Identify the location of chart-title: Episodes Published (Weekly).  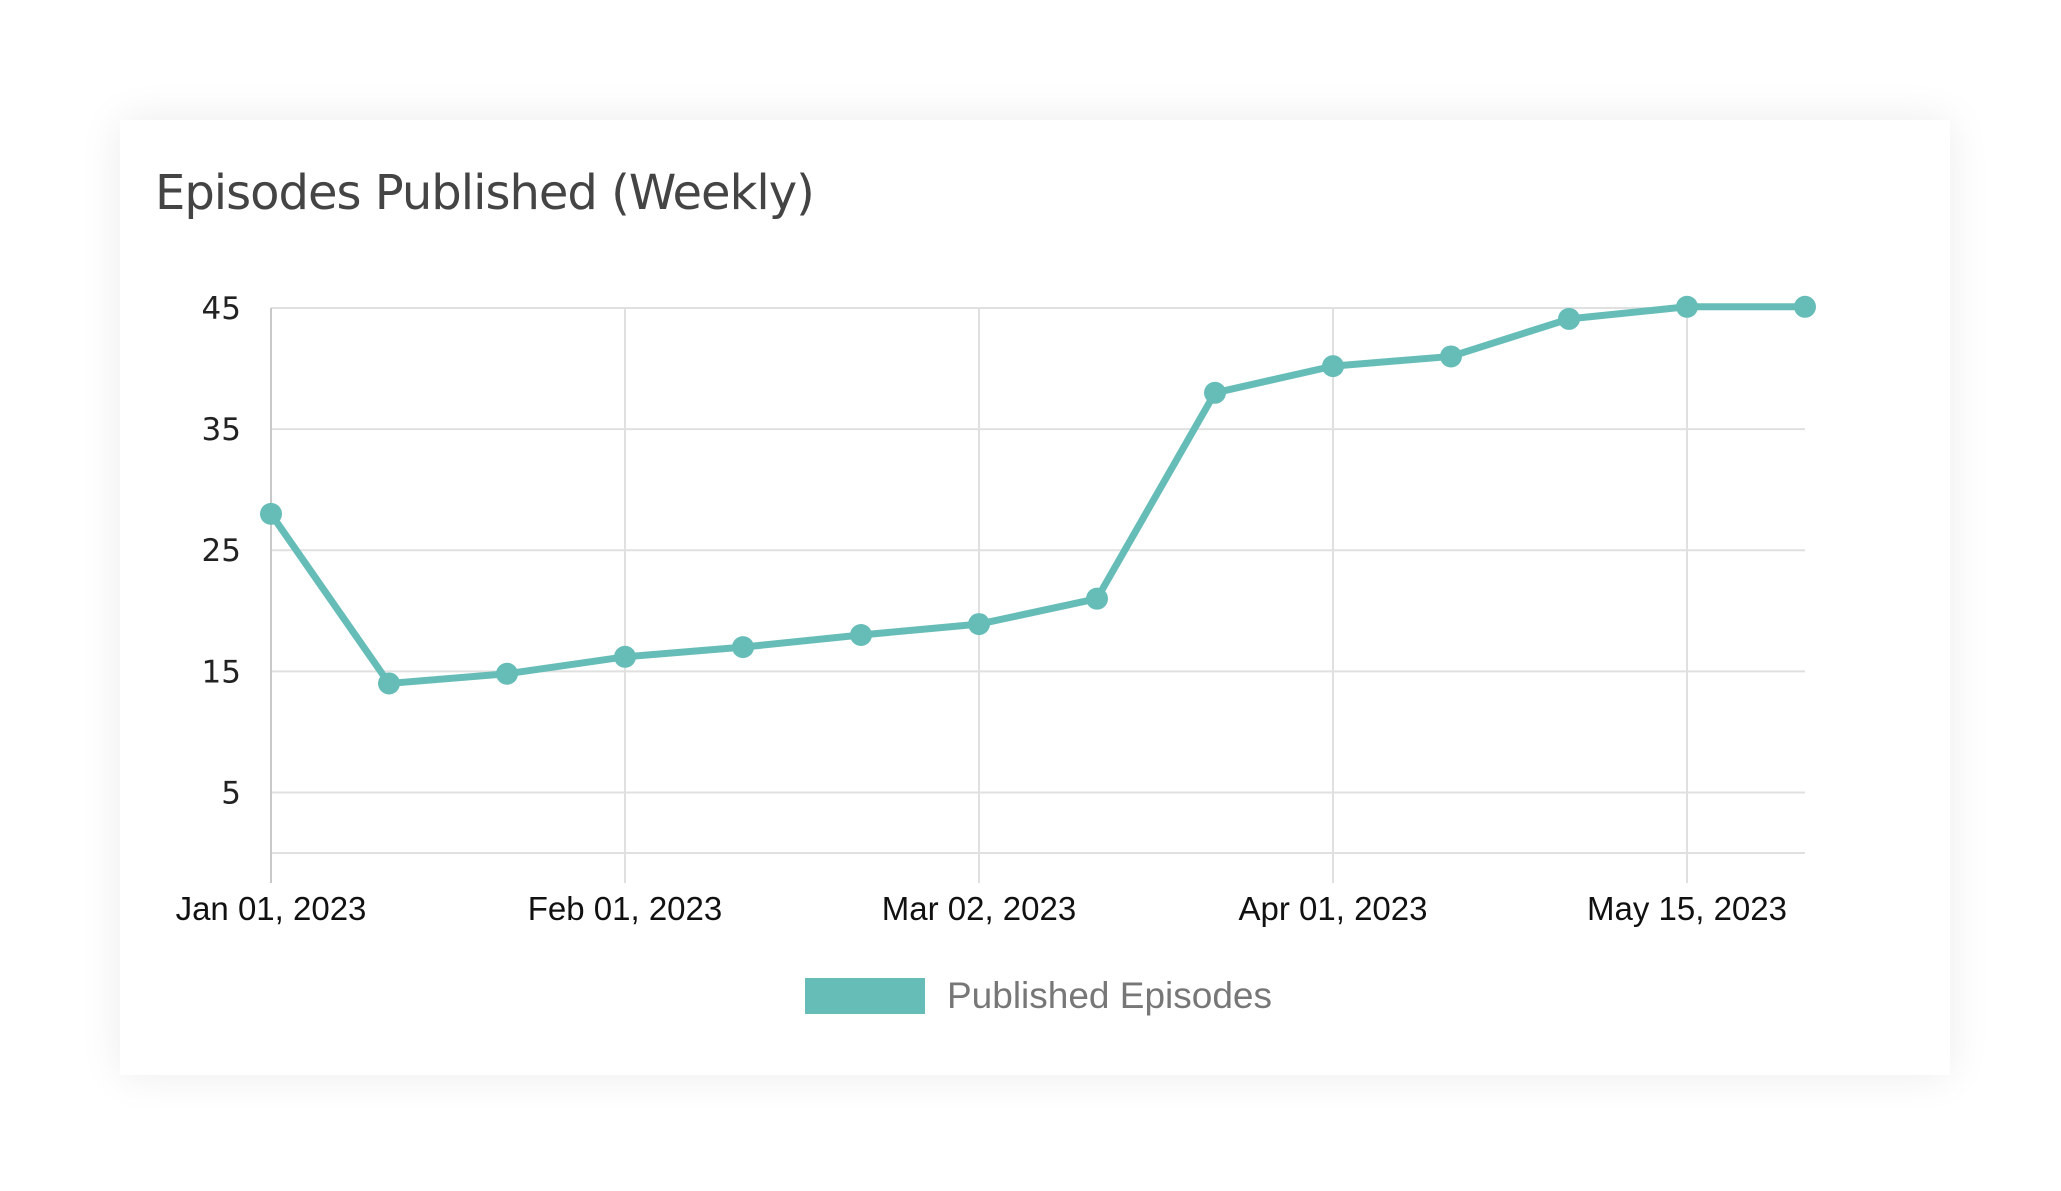
(485, 193).